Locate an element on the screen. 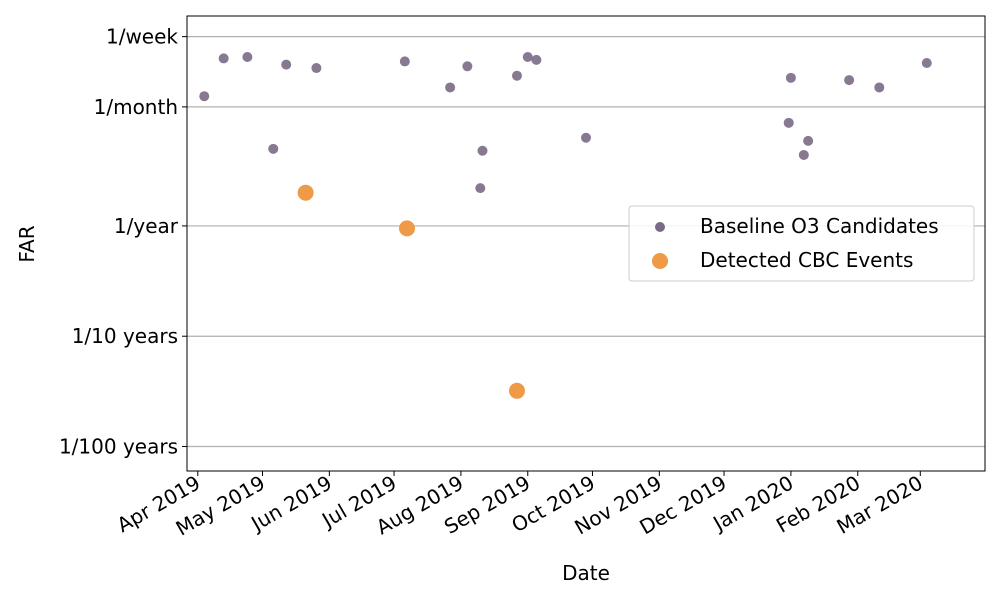 The width and height of the screenshot is (1000, 600). y-tick-label: 1/10 years is located at coordinates (125, 336).